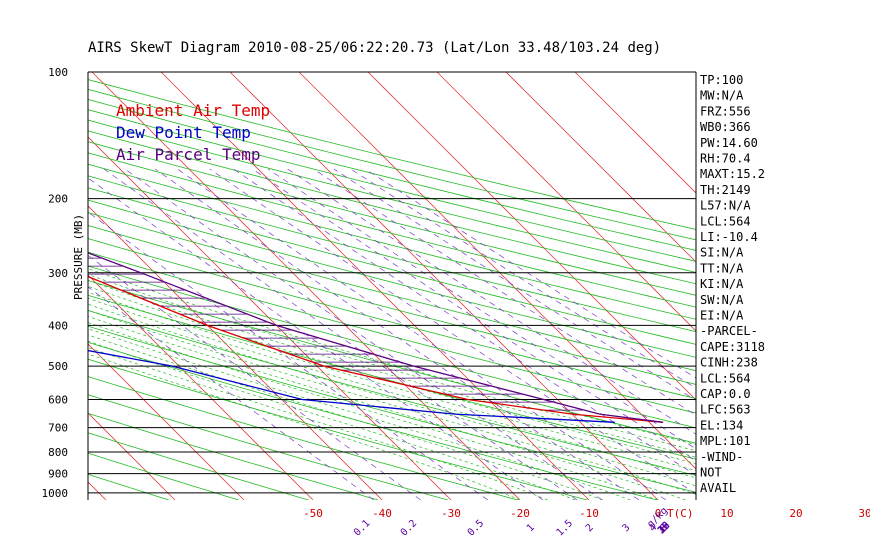  Describe the element at coordinates (183, 132) in the screenshot. I see `legend-dew-point-temp: Dew Point Temp` at that location.